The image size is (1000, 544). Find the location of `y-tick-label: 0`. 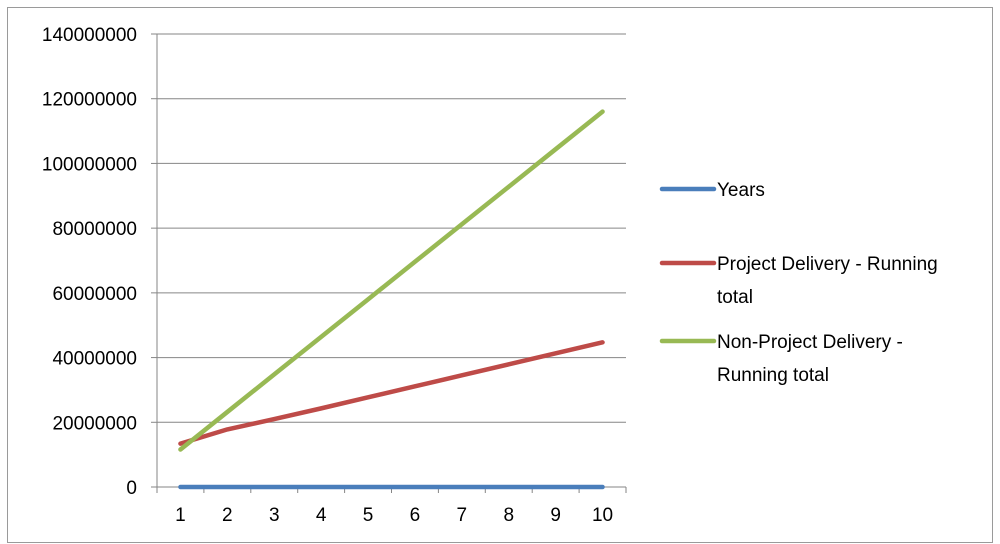

y-tick-label: 0 is located at coordinates (131, 488).